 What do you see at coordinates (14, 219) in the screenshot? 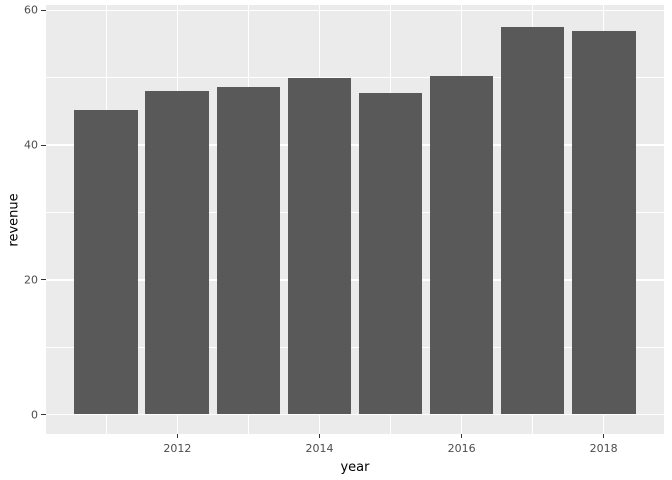
I see `y-axis-title: revenue` at bounding box center [14, 219].